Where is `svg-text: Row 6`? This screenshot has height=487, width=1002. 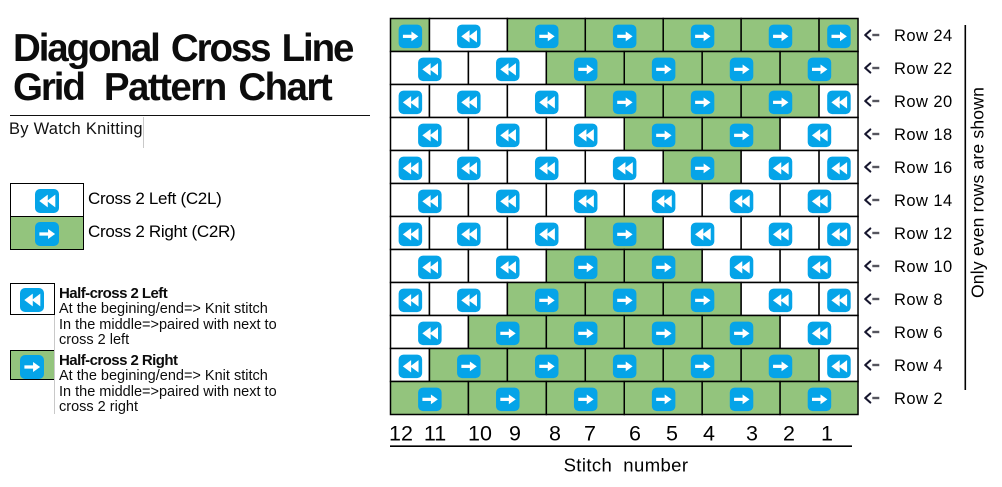
svg-text: Row 6 is located at coordinates (918, 333).